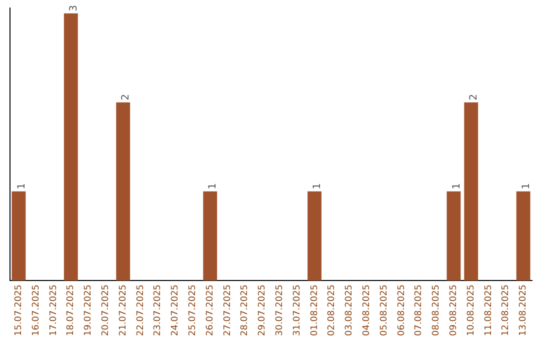  I want to click on x-tick-label: 07.08.2025, so click(419, 310).